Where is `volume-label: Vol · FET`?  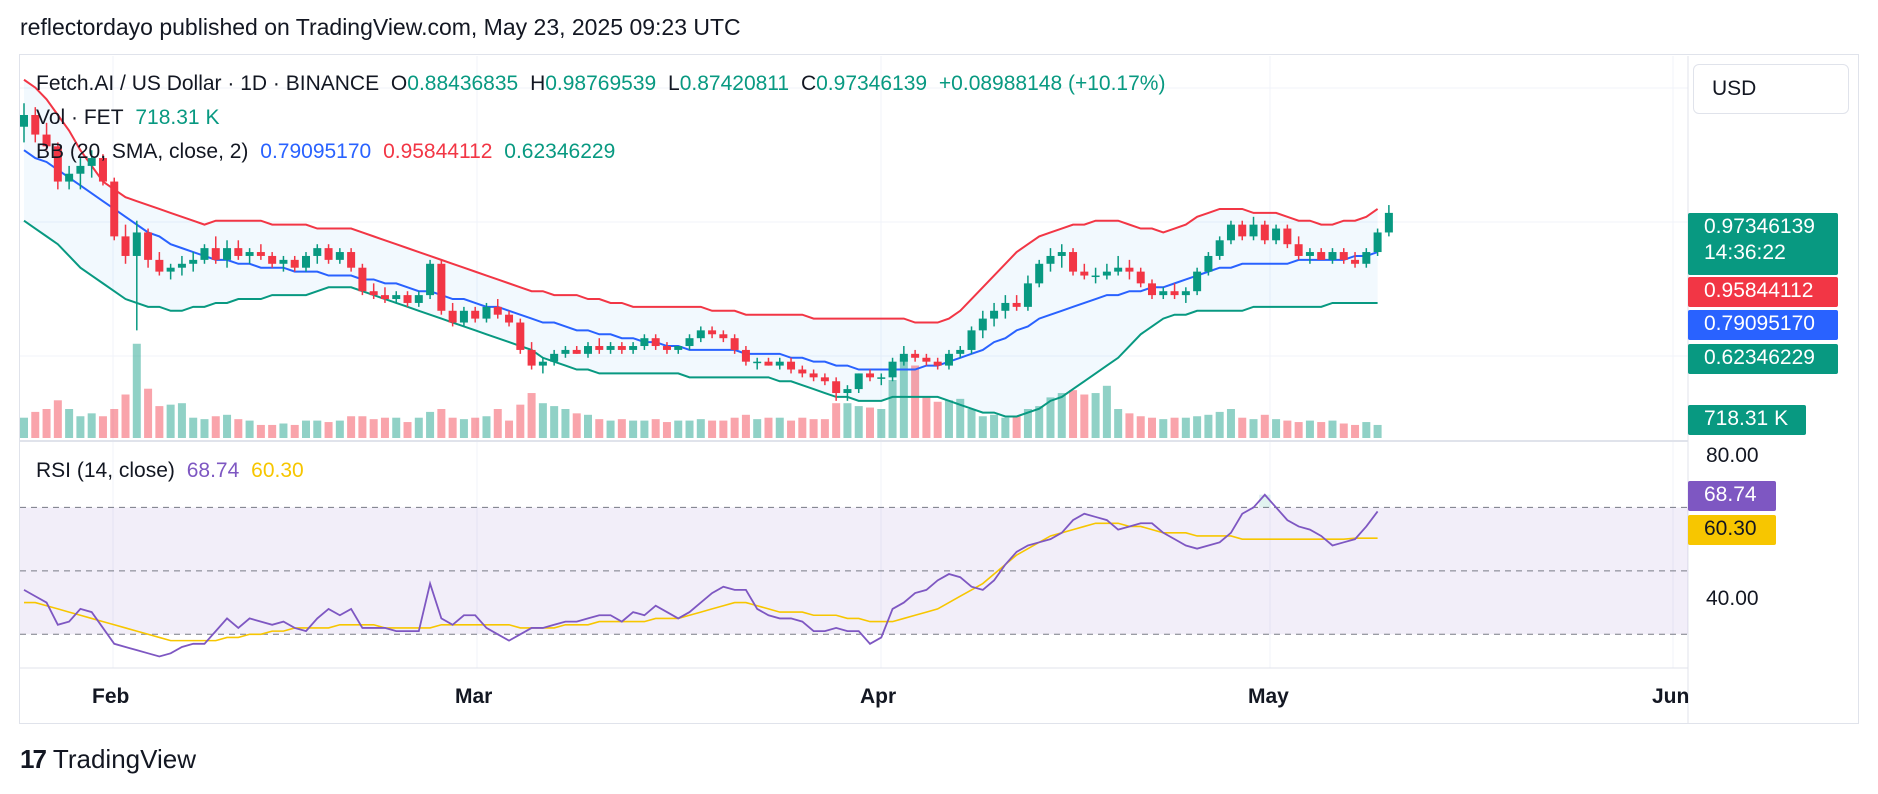
volume-label: Vol · FET is located at coordinates (80, 117).